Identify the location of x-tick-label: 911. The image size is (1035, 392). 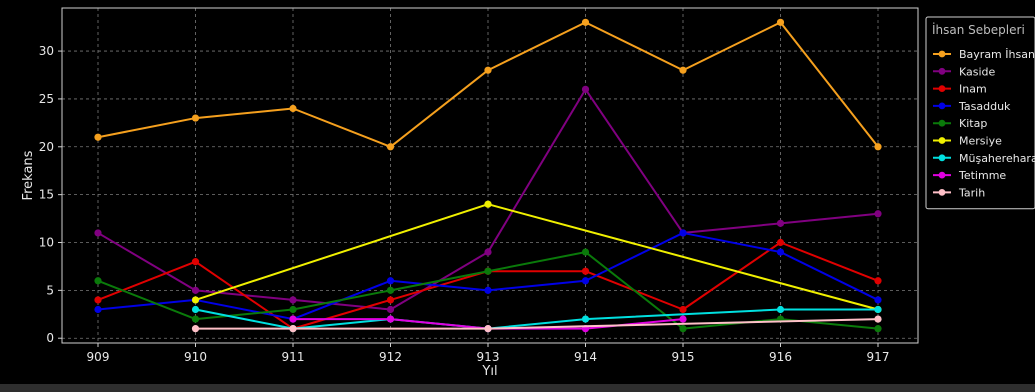
(293, 357).